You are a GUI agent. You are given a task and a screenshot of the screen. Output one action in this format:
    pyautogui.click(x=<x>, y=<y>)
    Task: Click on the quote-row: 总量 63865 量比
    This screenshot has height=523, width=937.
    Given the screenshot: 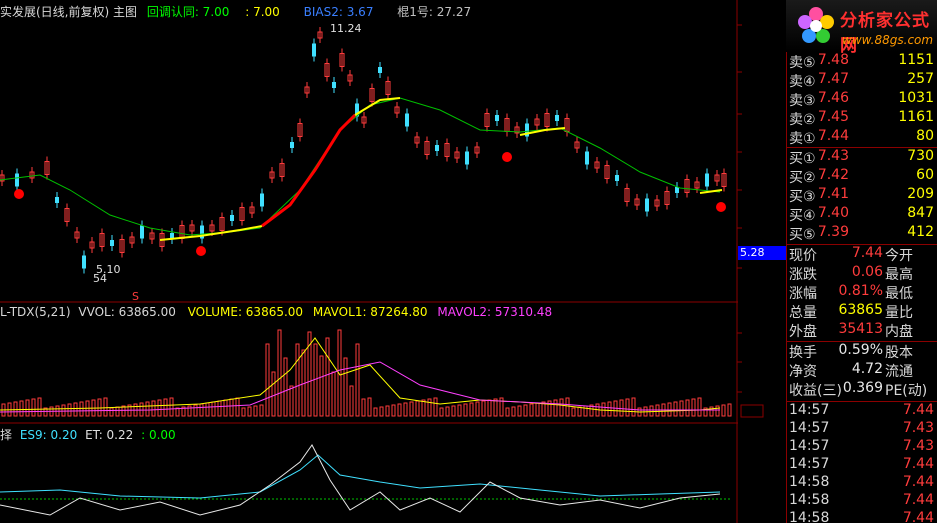 What is the action you would take?
    pyautogui.click(x=863, y=311)
    